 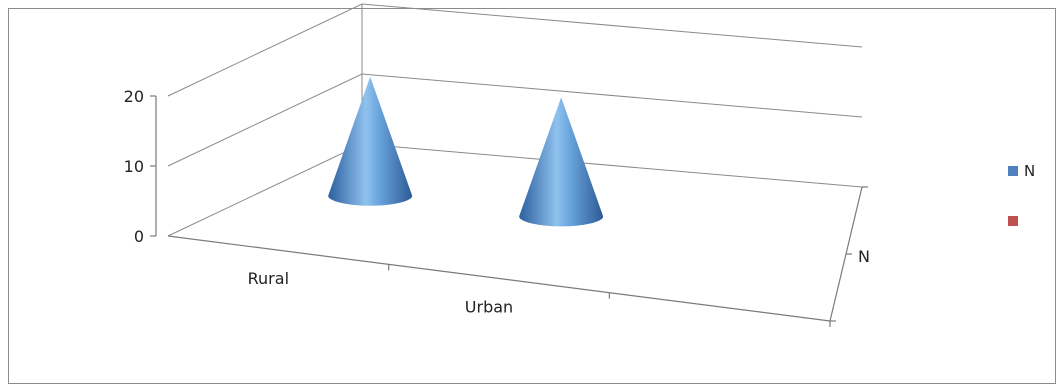 What do you see at coordinates (864, 256) in the screenshot?
I see `depth-axis-label: N` at bounding box center [864, 256].